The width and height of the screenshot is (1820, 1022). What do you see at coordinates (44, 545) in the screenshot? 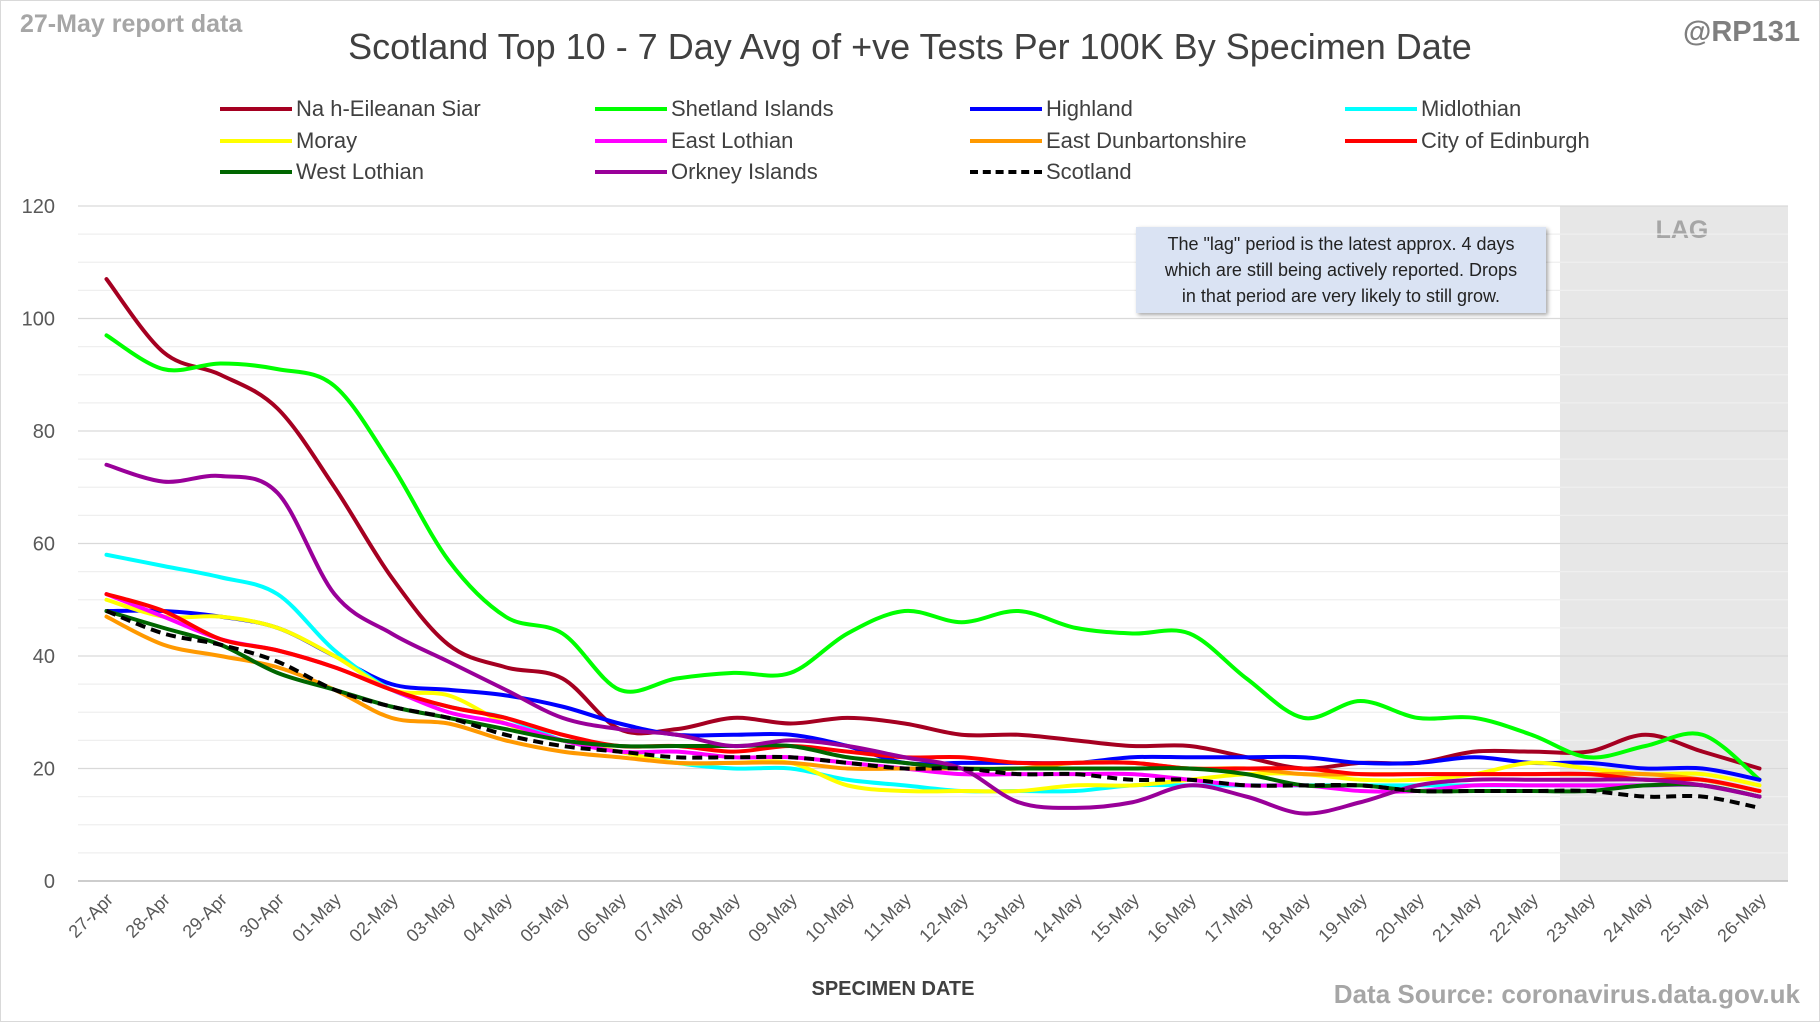
I see `y-tick-label: 60` at bounding box center [44, 545].